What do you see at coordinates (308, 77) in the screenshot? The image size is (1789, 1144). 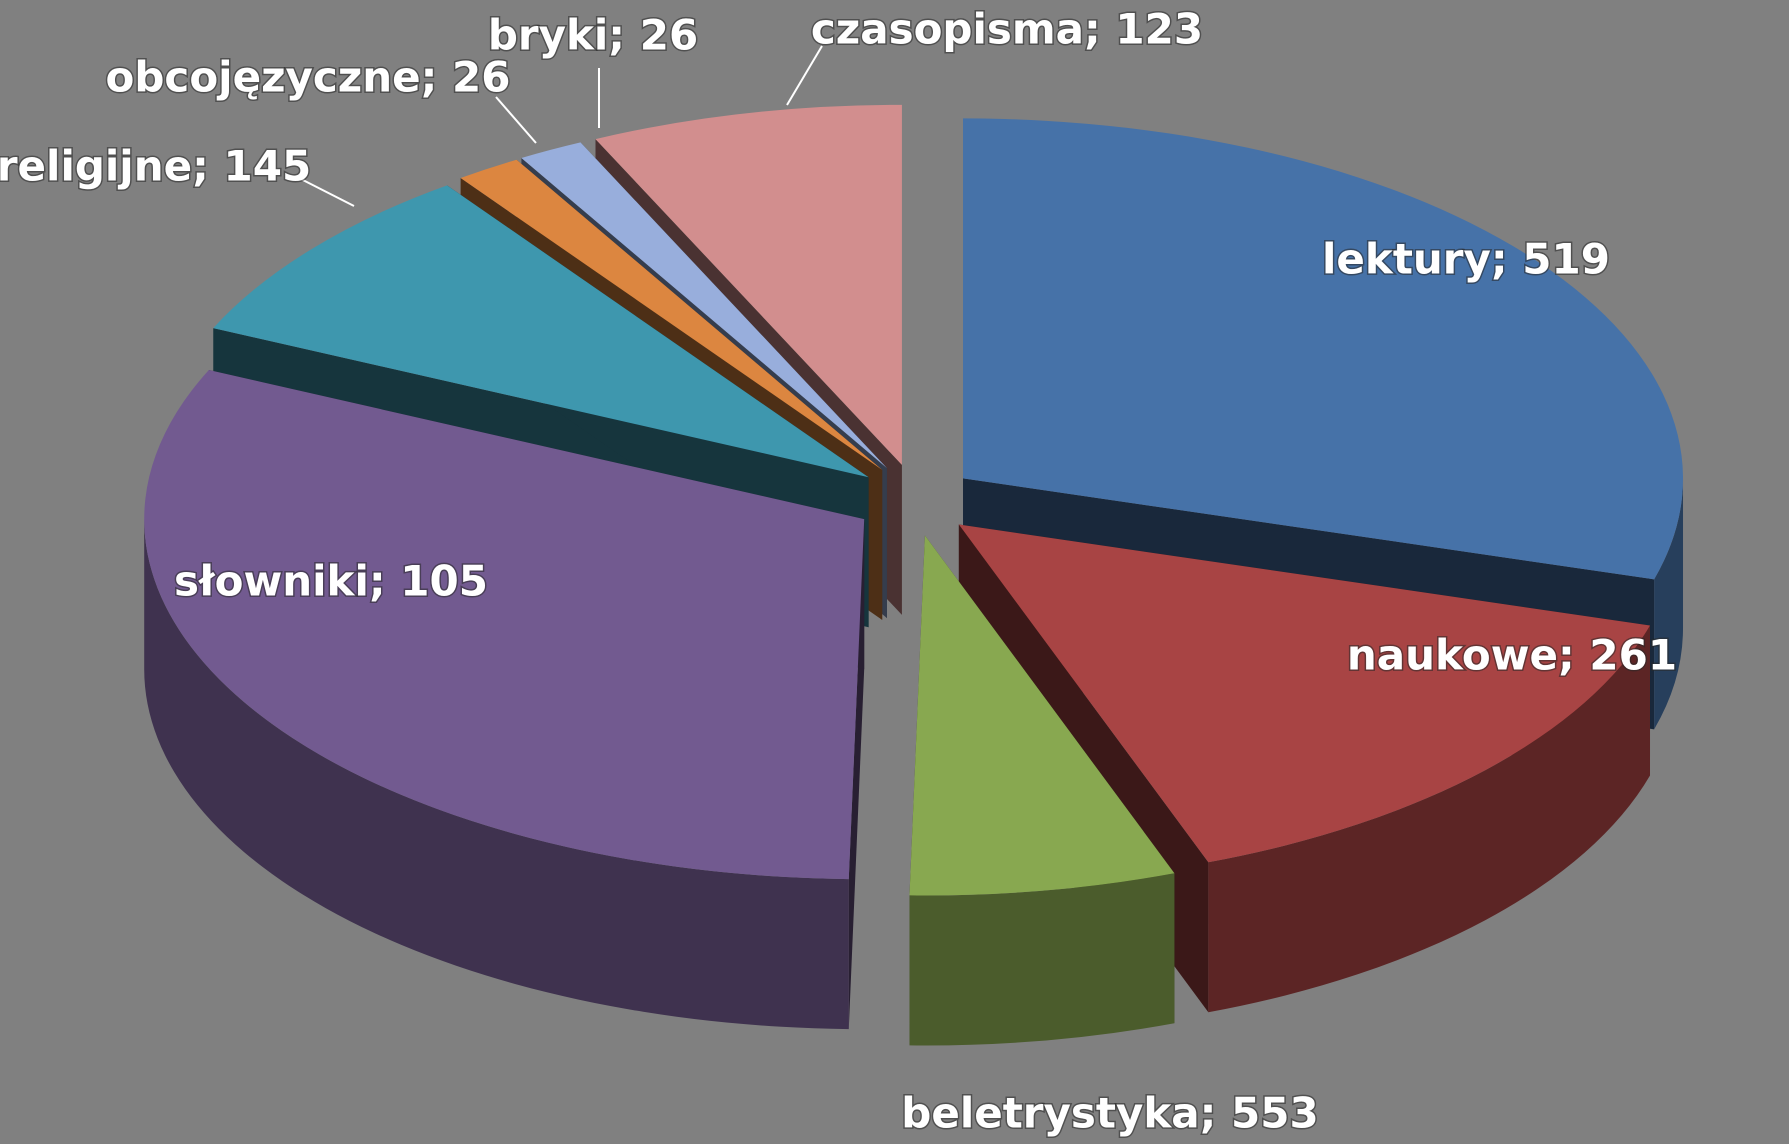 I see `data-label: obcojęzyczne; 26` at bounding box center [308, 77].